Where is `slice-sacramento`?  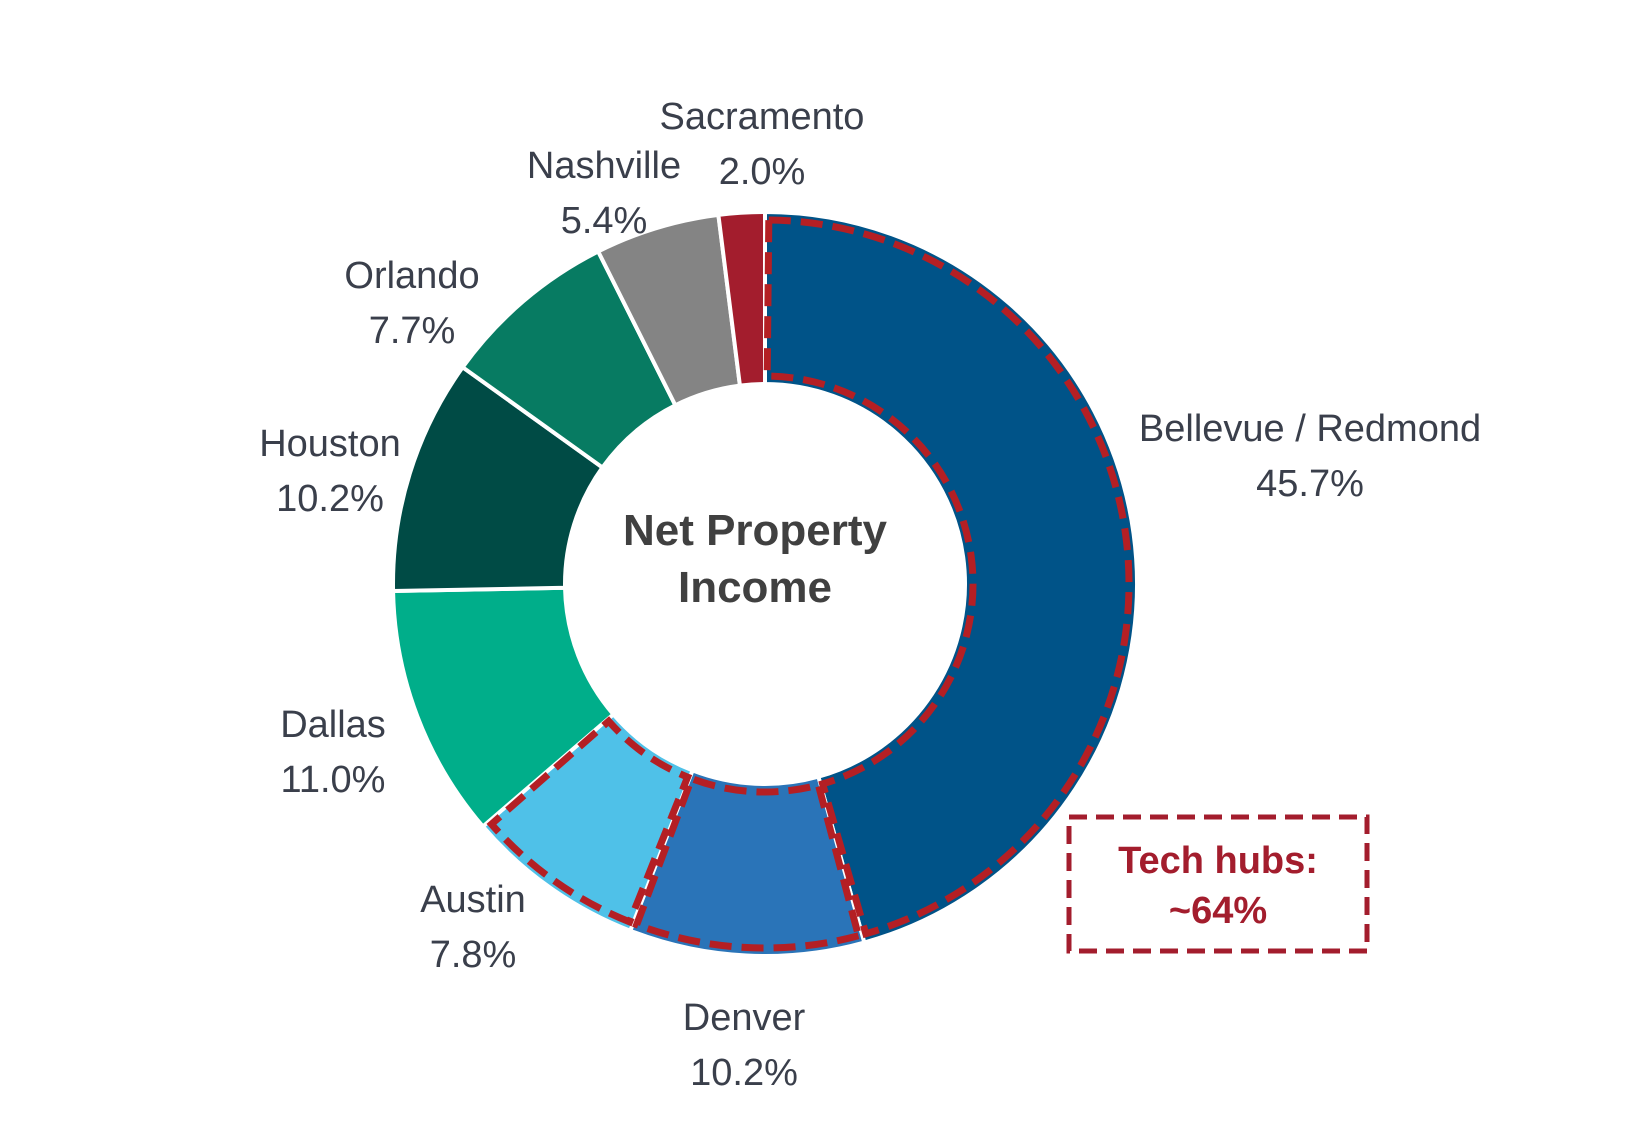
slice-sacramento is located at coordinates (741, 298).